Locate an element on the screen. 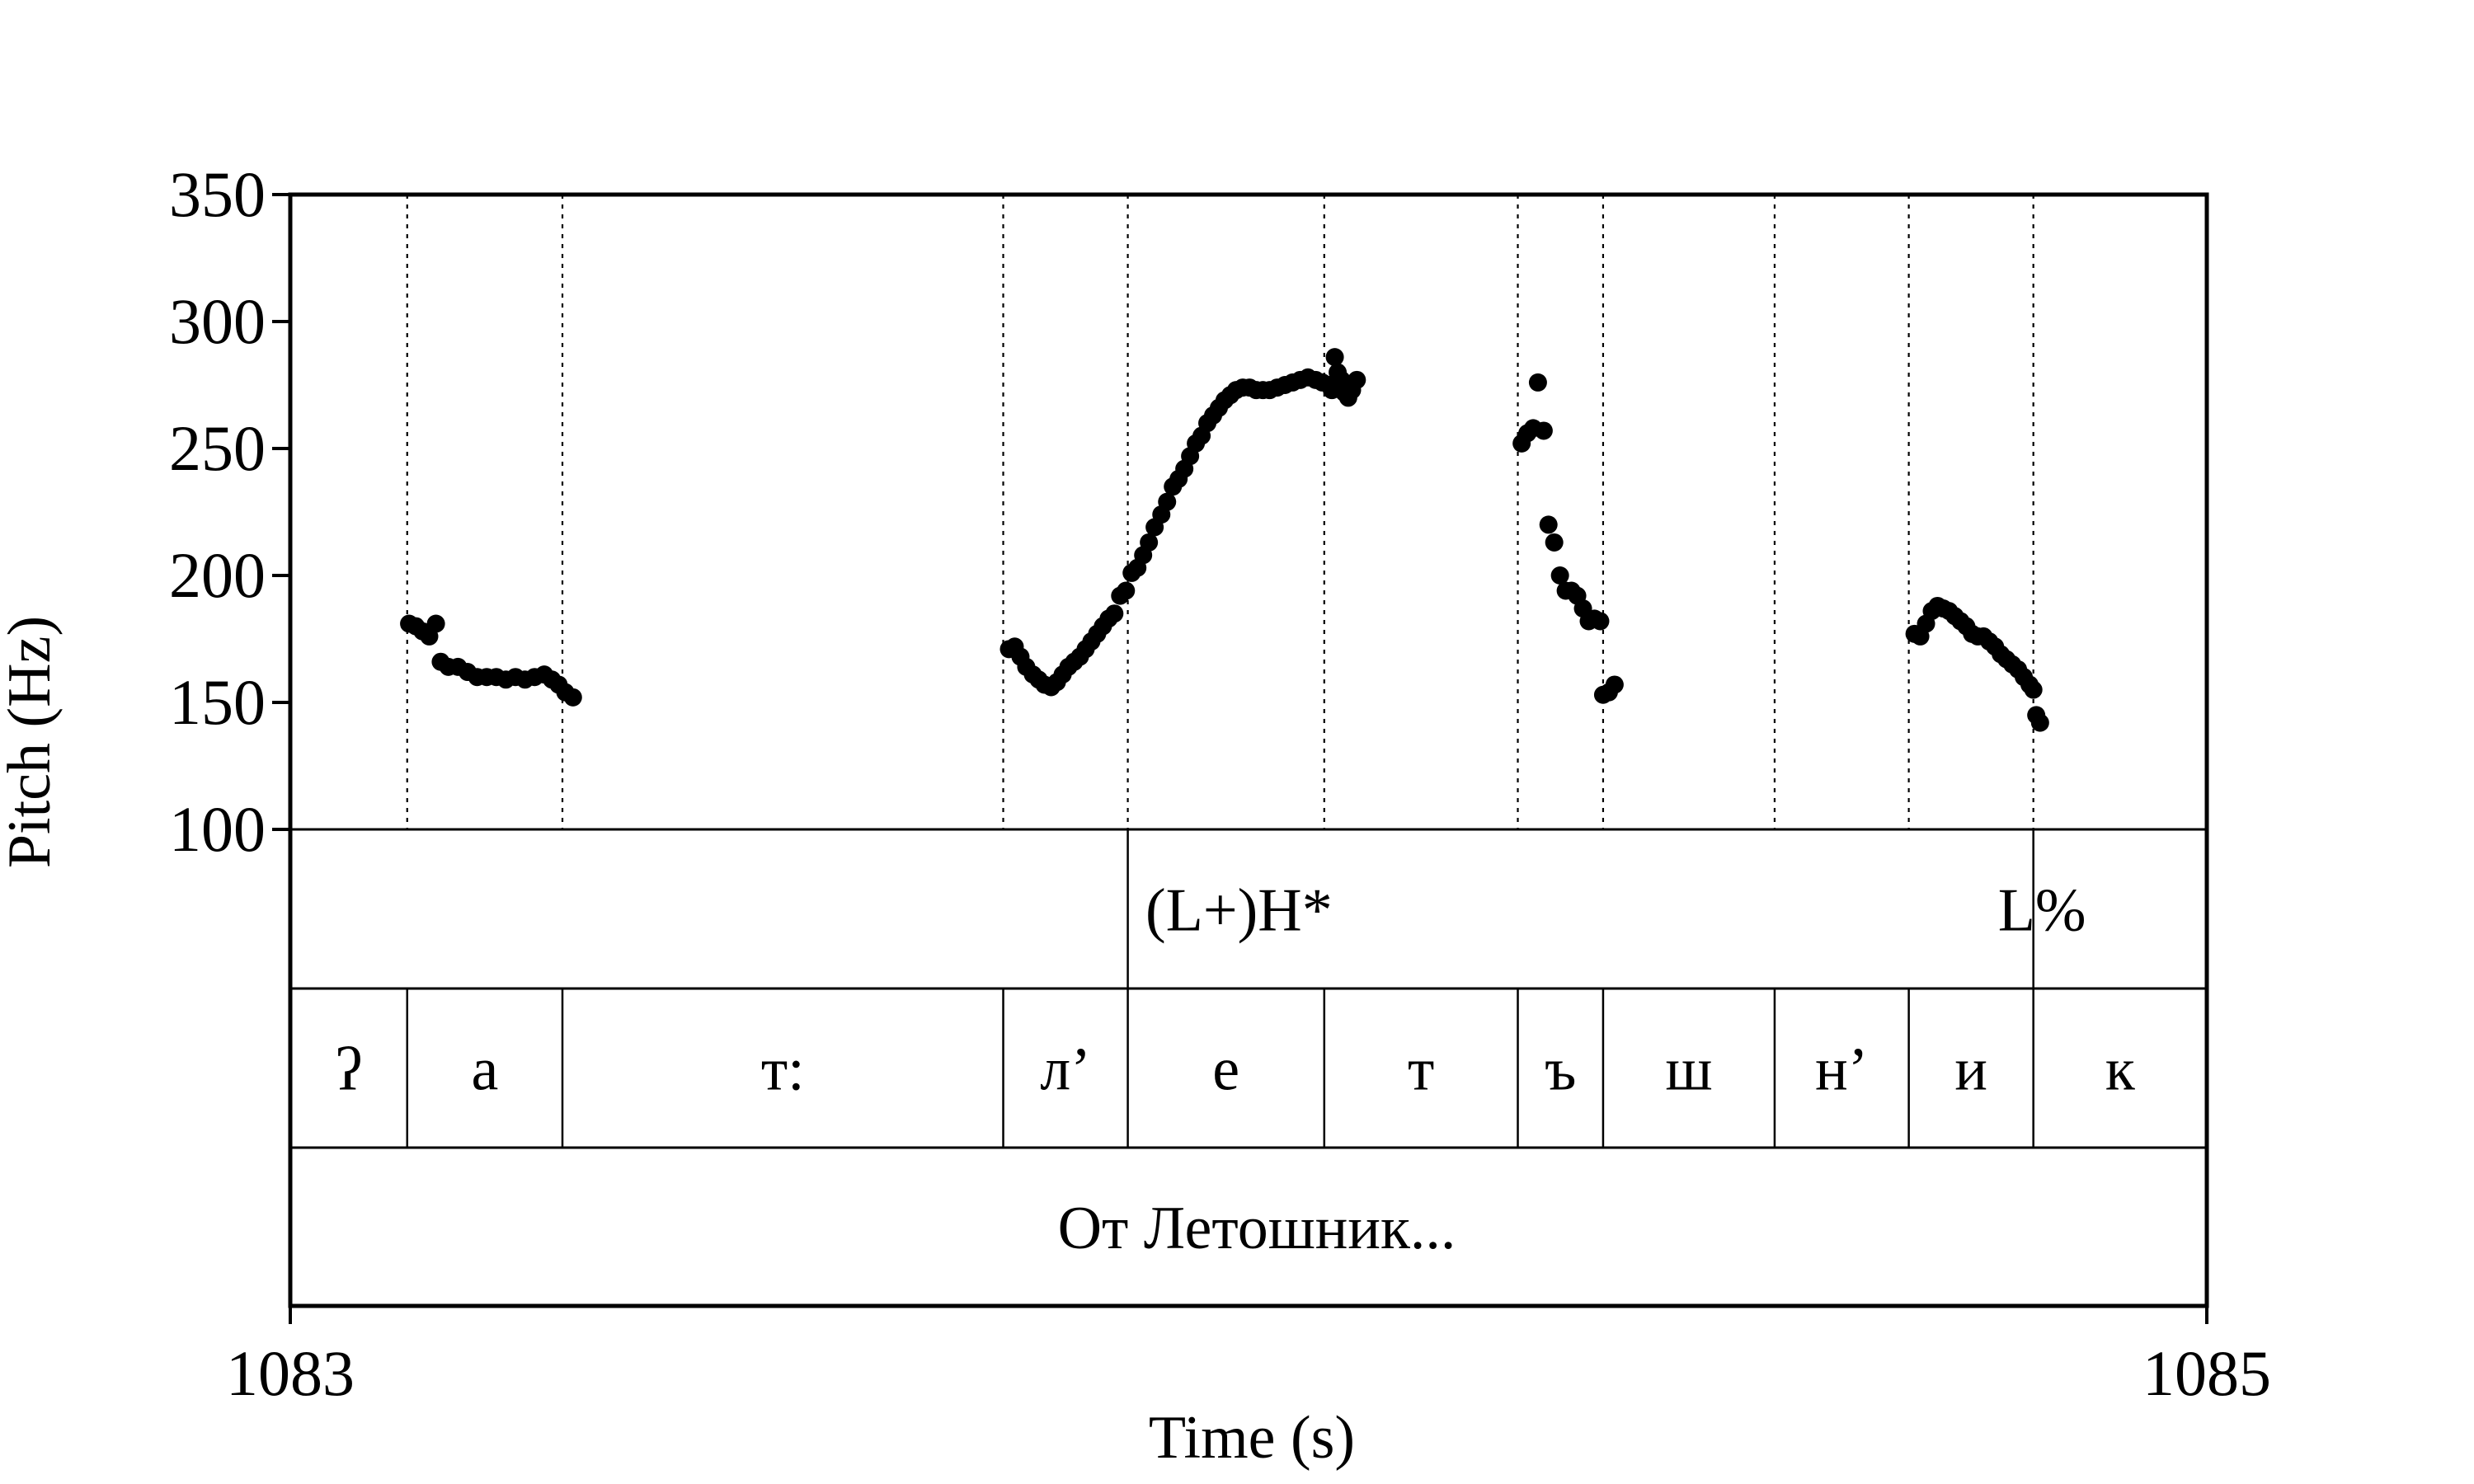 This screenshot has height=1484, width=2474. y-axis-label: Pitch (Hz) is located at coordinates (31, 742).